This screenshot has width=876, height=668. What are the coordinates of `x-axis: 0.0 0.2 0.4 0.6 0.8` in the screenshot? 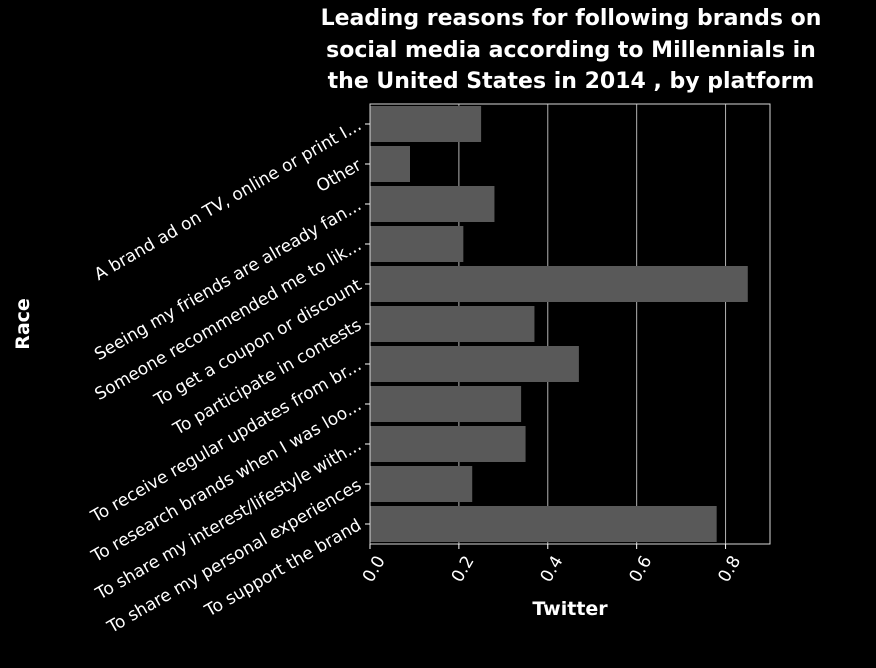 It's located at (552, 565).